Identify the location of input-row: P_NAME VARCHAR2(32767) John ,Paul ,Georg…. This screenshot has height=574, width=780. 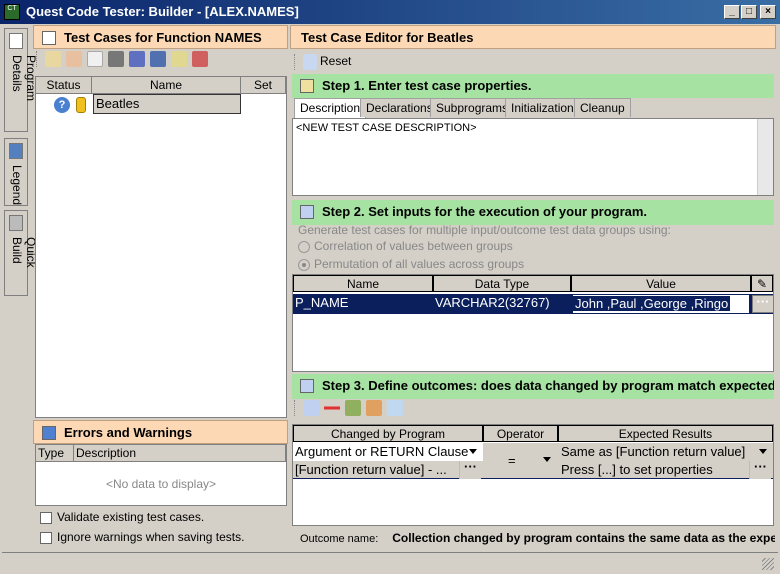
(533, 304).